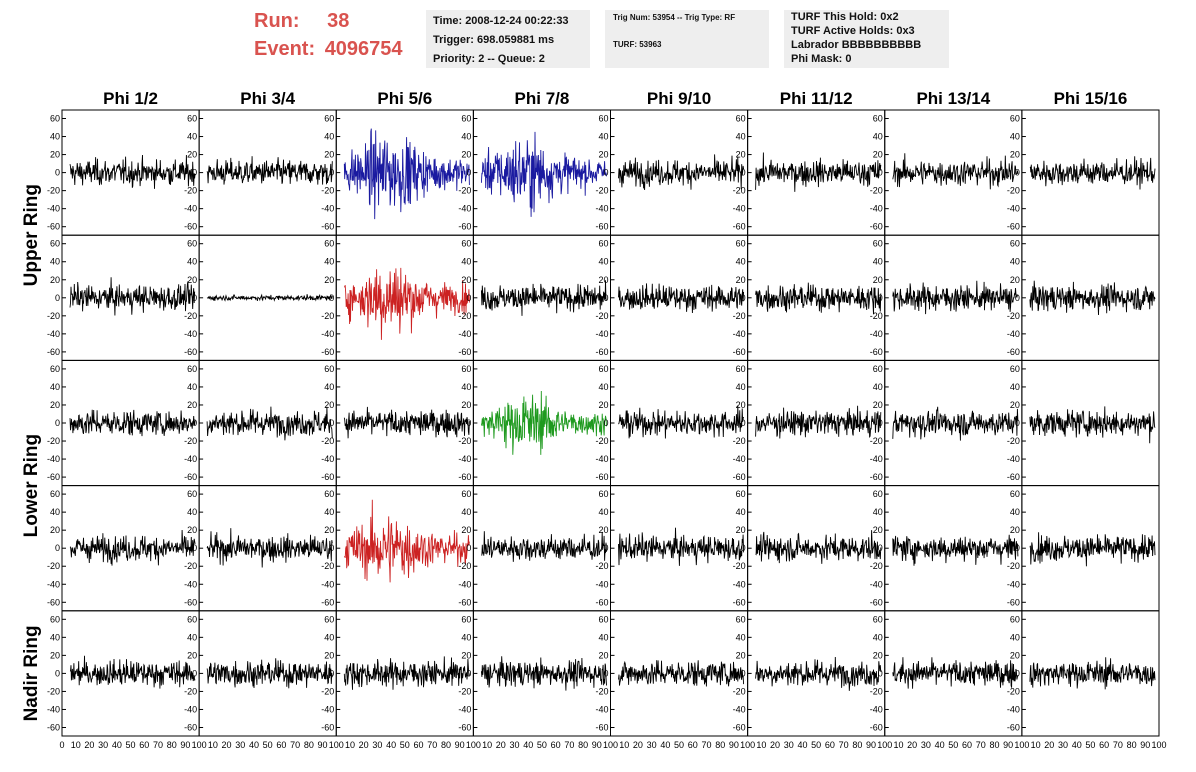  Describe the element at coordinates (277, 21) in the screenshot. I see `run-label-text: Run:` at that location.